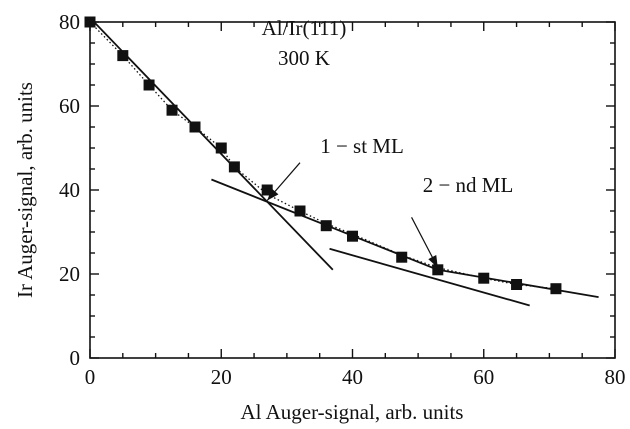 Image resolution: width=630 pixels, height=429 pixels. Describe the element at coordinates (352, 377) in the screenshot. I see `x-tick-label: 40` at that location.